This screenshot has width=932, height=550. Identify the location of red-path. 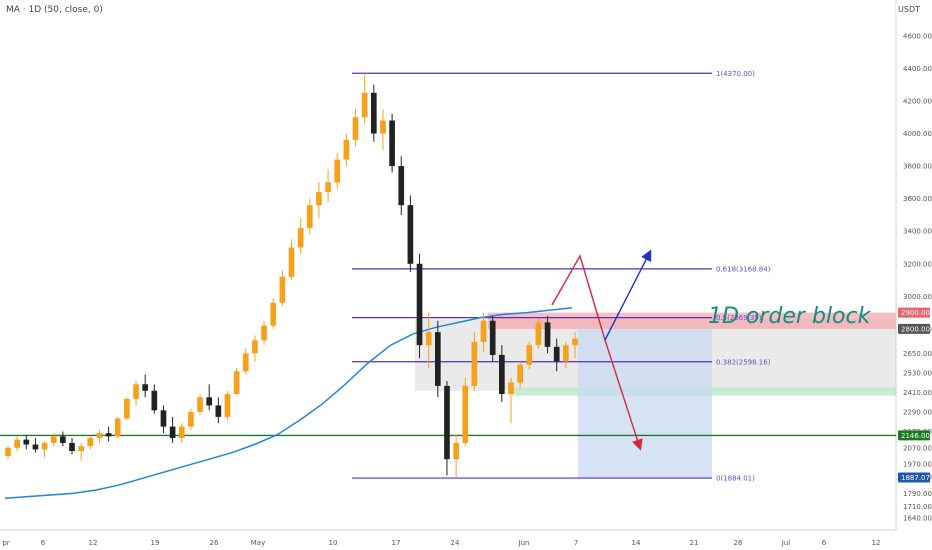
(578, 297).